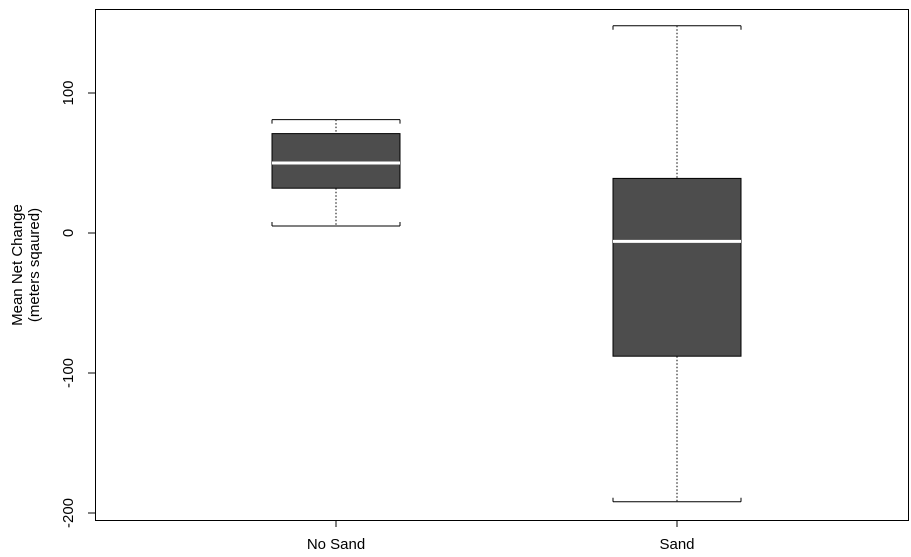 The width and height of the screenshot is (911, 557). What do you see at coordinates (34, 265) in the screenshot?
I see `y-axis-label-line-2: (meters sqaured)` at bounding box center [34, 265].